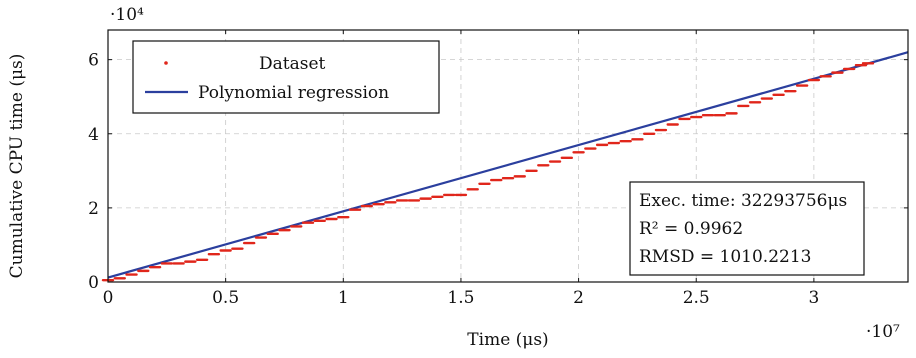 This screenshot has width=916, height=358. Describe the element at coordinates (93, 283) in the screenshot. I see `y-tick-label: 0` at that location.